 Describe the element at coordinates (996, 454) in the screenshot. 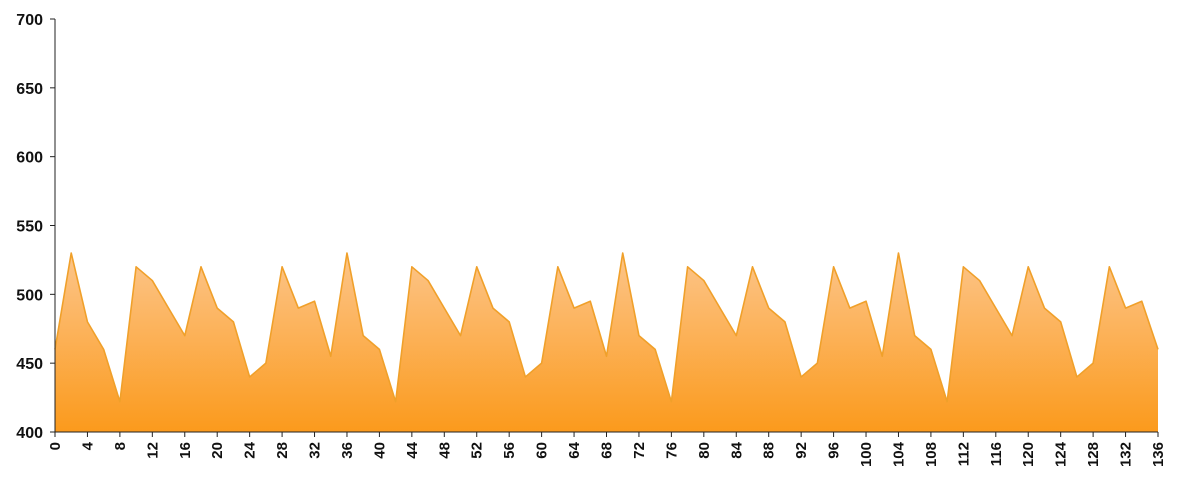

I see `x-tick-label: 116` at that location.